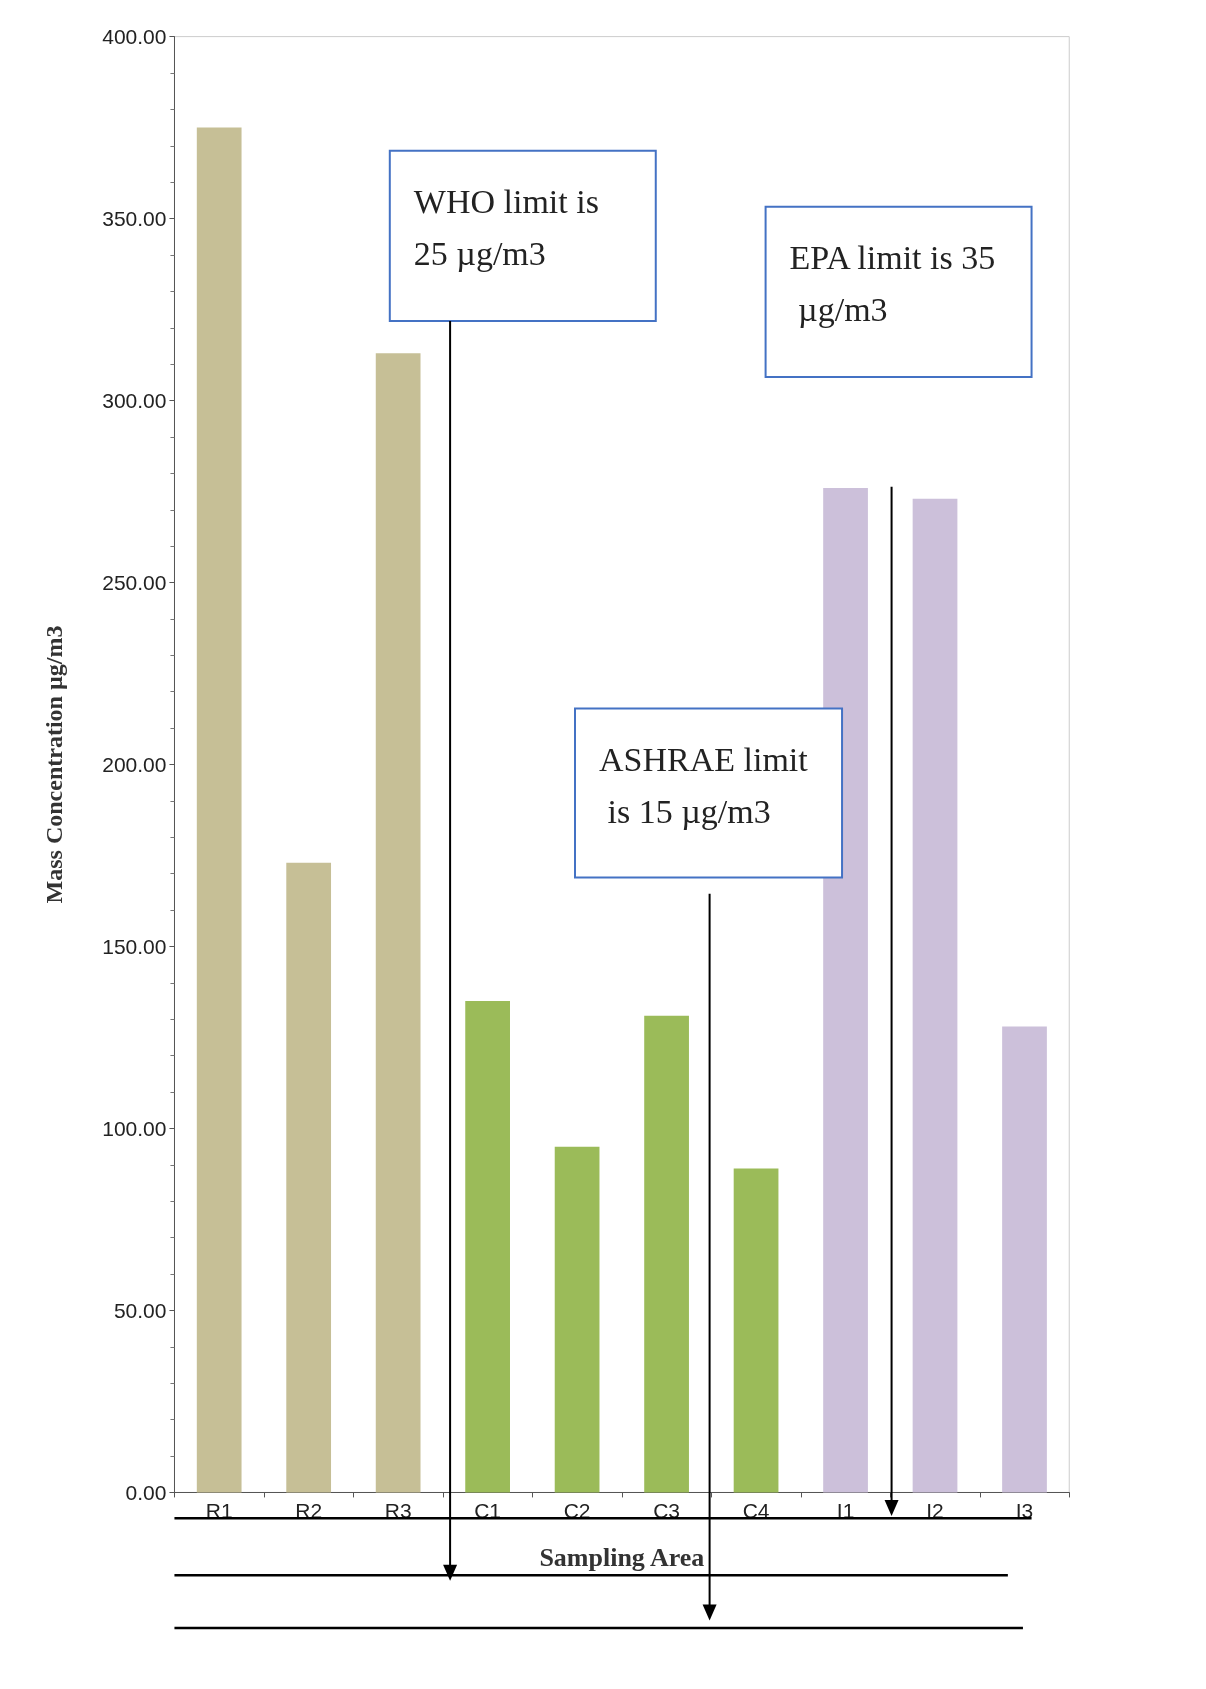  I want to click on y-tick-label: 350.00, so click(134, 219).